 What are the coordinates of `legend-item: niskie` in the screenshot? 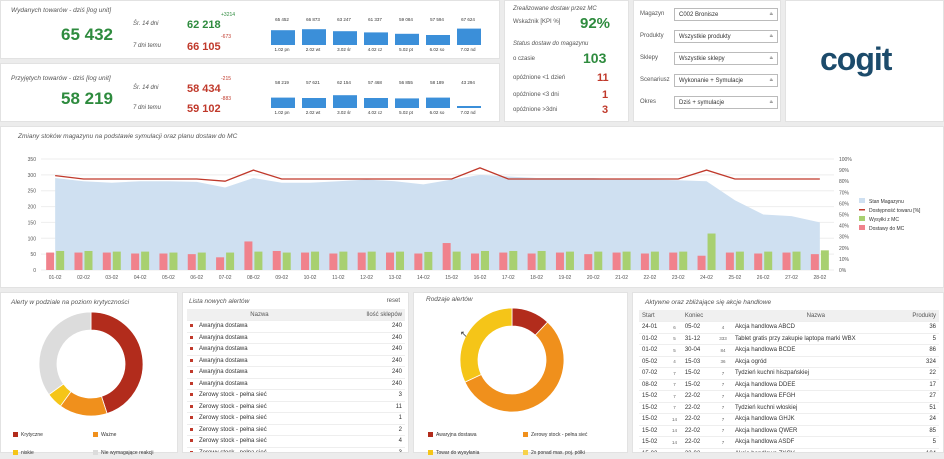 It's located at (53, 453).